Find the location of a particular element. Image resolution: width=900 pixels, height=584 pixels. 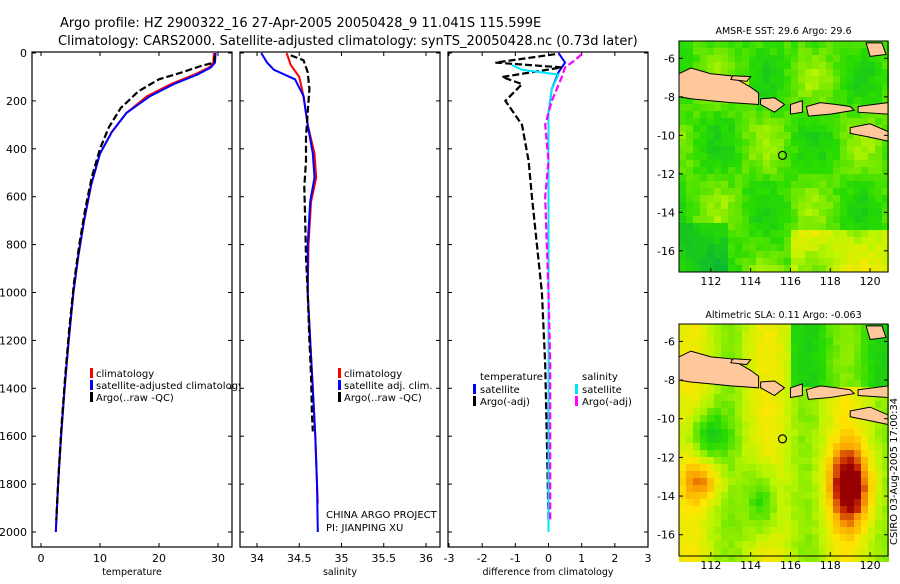

land-mass is located at coordinates (741, 362).